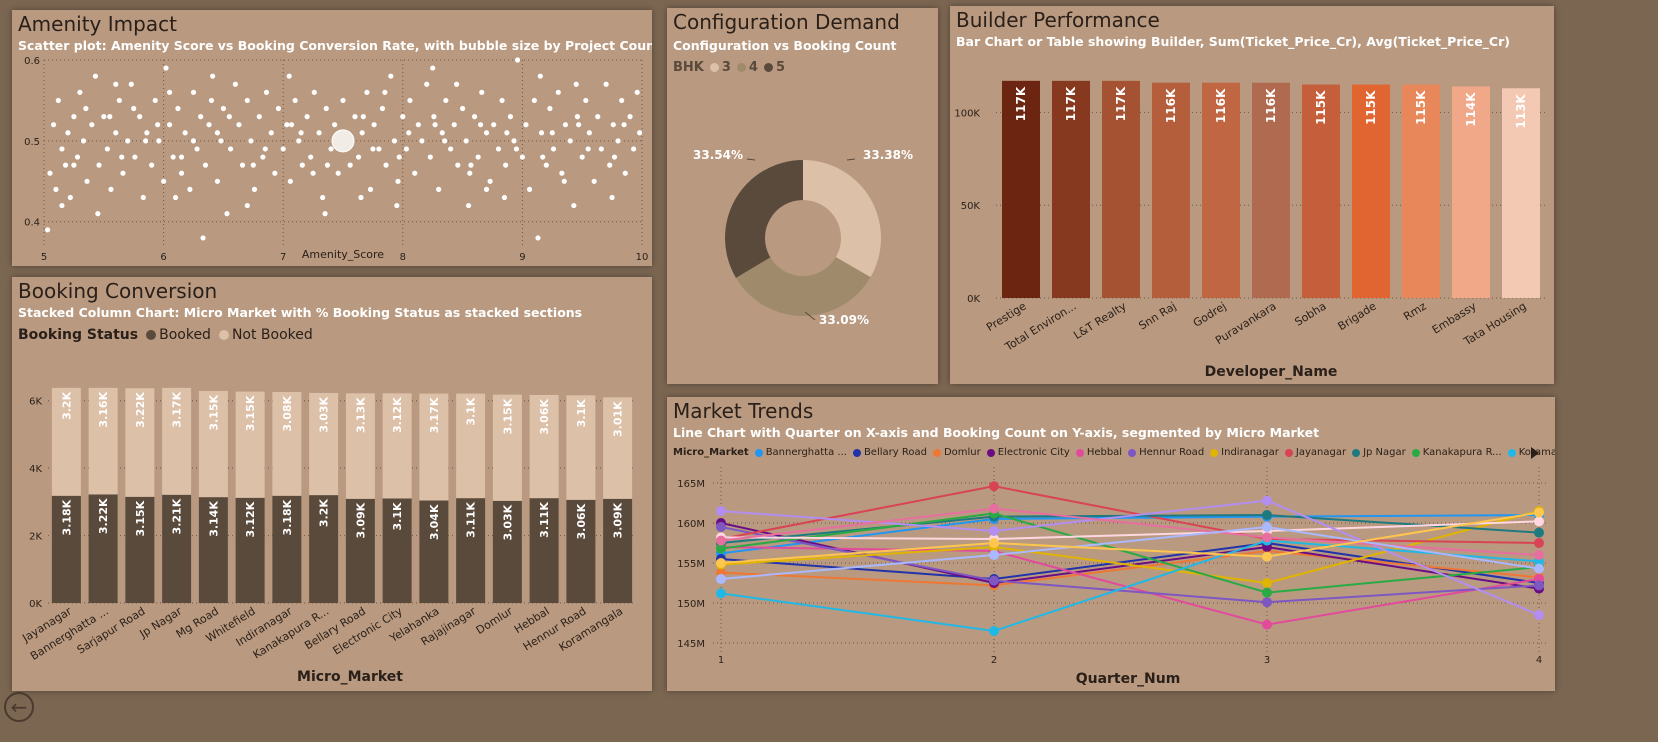 This screenshot has width=1658, height=742. What do you see at coordinates (223, 335) in the screenshot?
I see `legend-dot-not-booked` at bounding box center [223, 335].